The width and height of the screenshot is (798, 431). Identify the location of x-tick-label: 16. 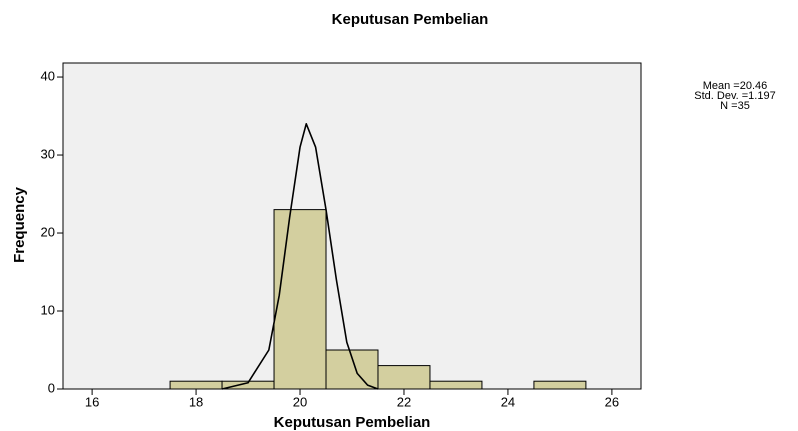
(92, 401).